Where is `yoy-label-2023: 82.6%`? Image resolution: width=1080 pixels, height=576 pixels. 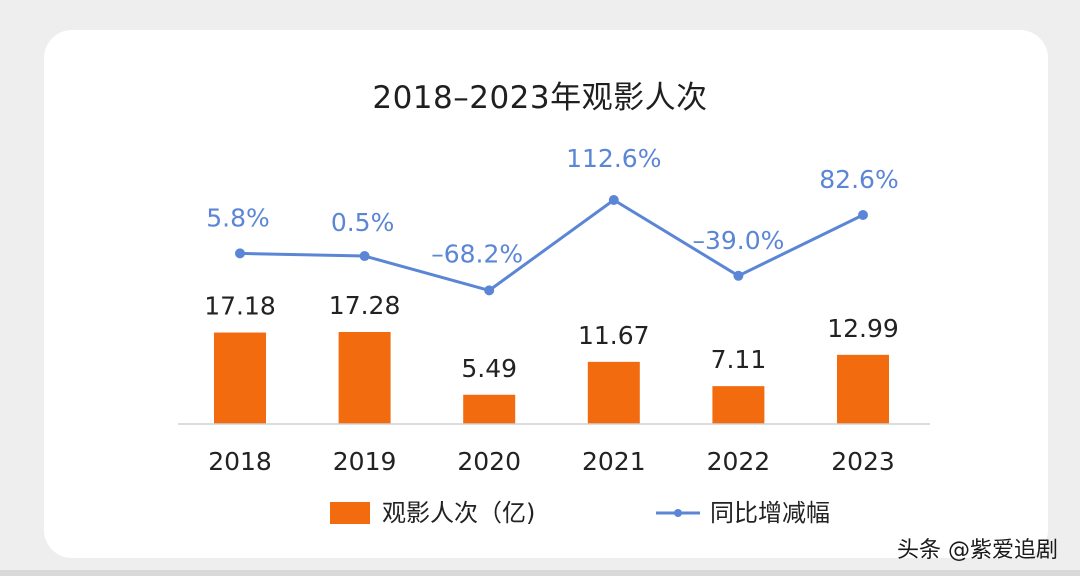
yoy-label-2023: 82.6% is located at coordinates (858, 179).